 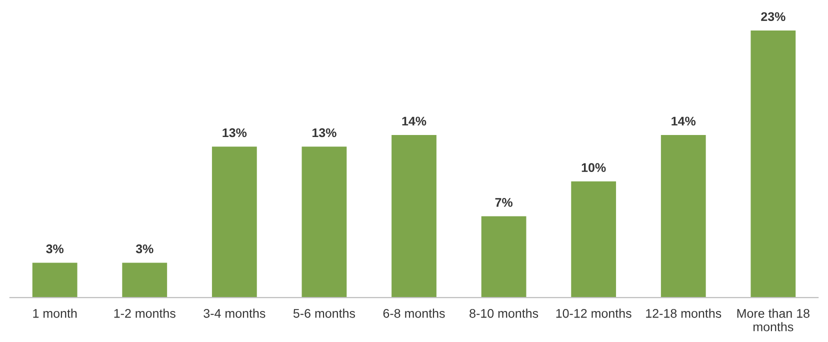 What do you see at coordinates (504, 313) in the screenshot?
I see `x-tick-label: 8-10 months` at bounding box center [504, 313].